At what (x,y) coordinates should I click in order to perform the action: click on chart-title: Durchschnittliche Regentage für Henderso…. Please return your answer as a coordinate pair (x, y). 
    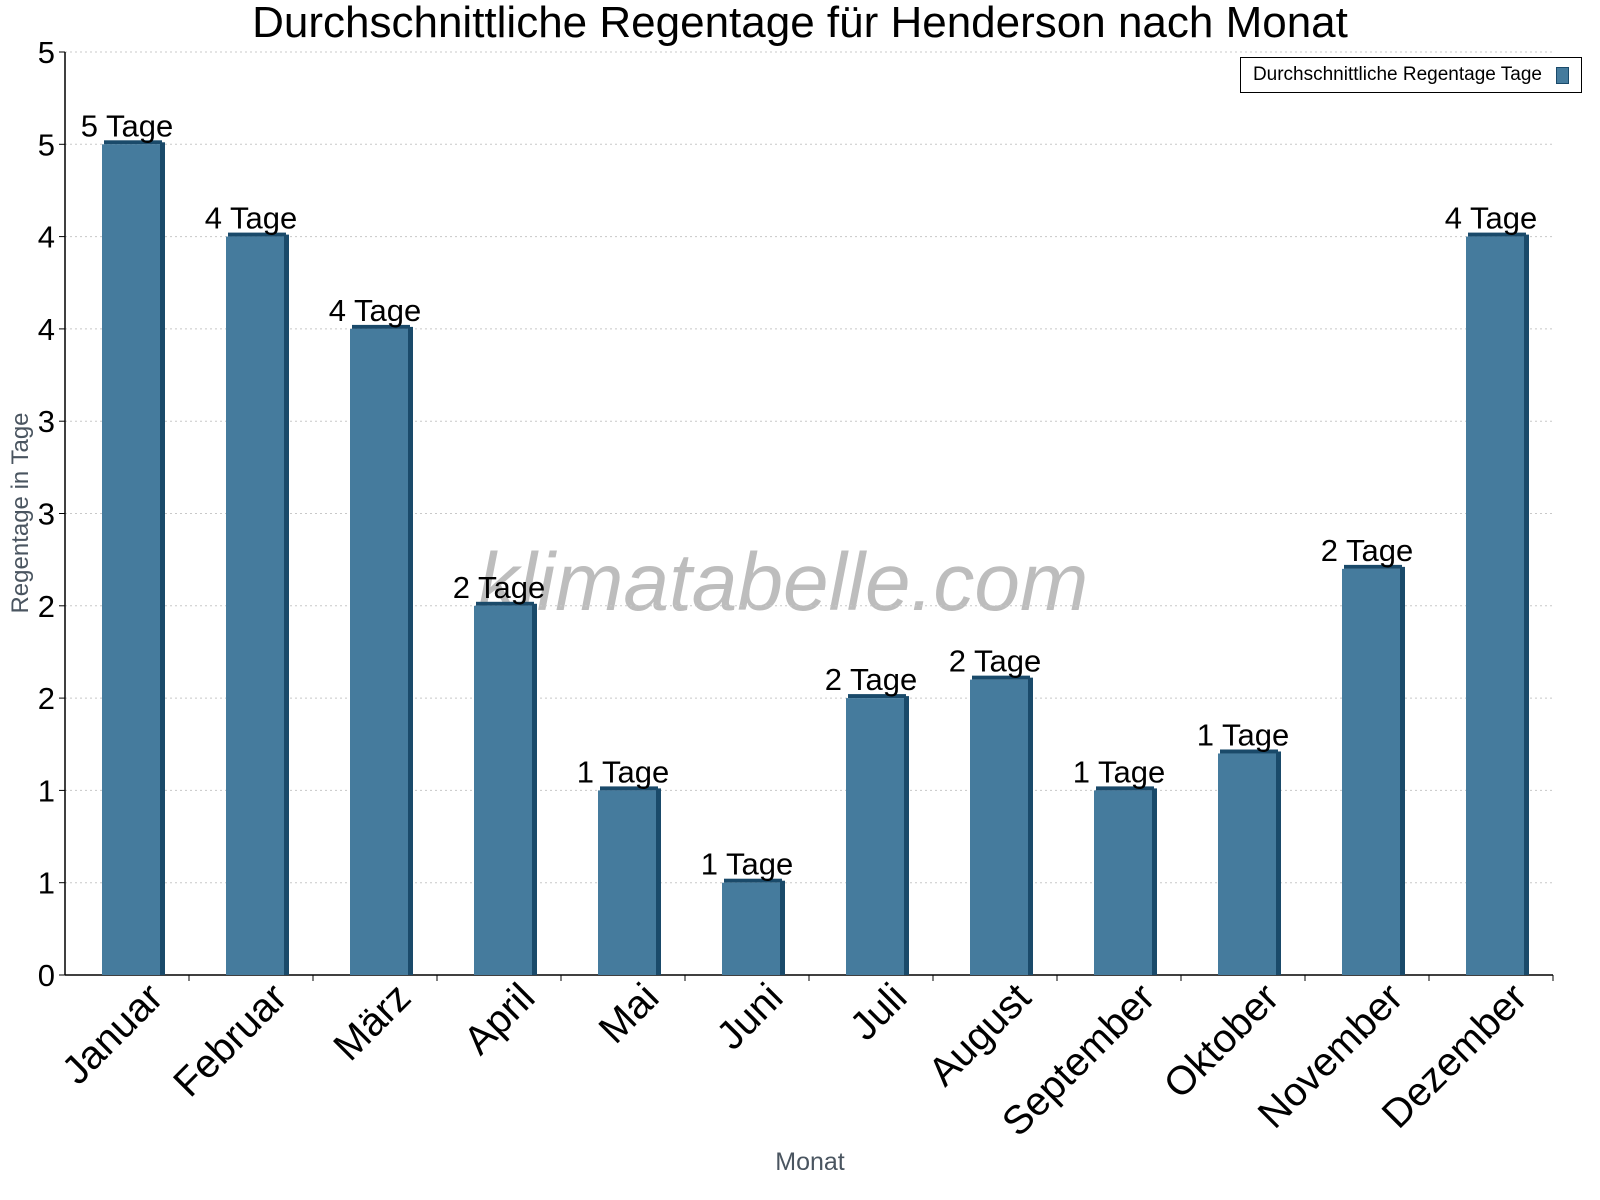
    Looking at the image, I should click on (800, 23).